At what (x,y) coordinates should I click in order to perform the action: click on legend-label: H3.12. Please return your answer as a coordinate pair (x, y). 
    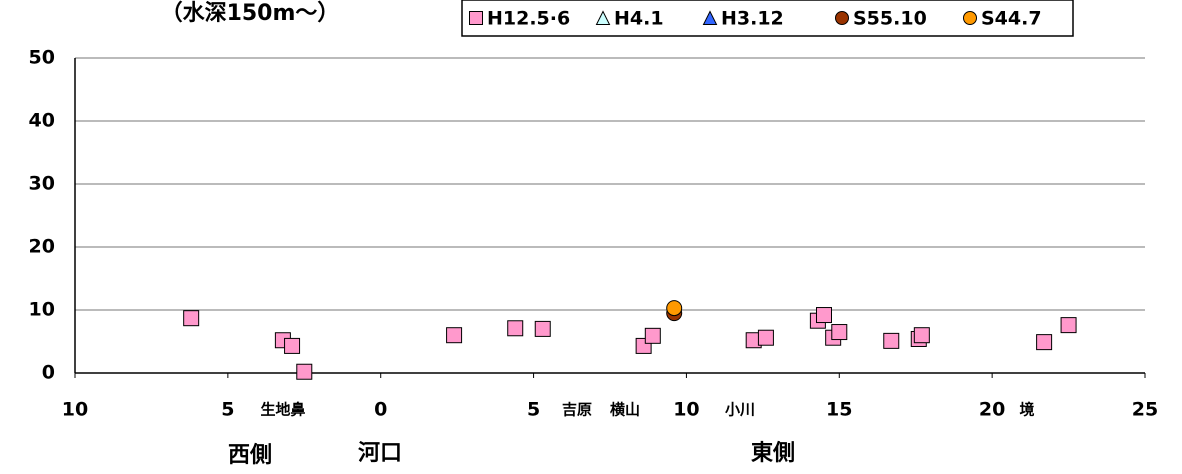
    Looking at the image, I should click on (752, 19).